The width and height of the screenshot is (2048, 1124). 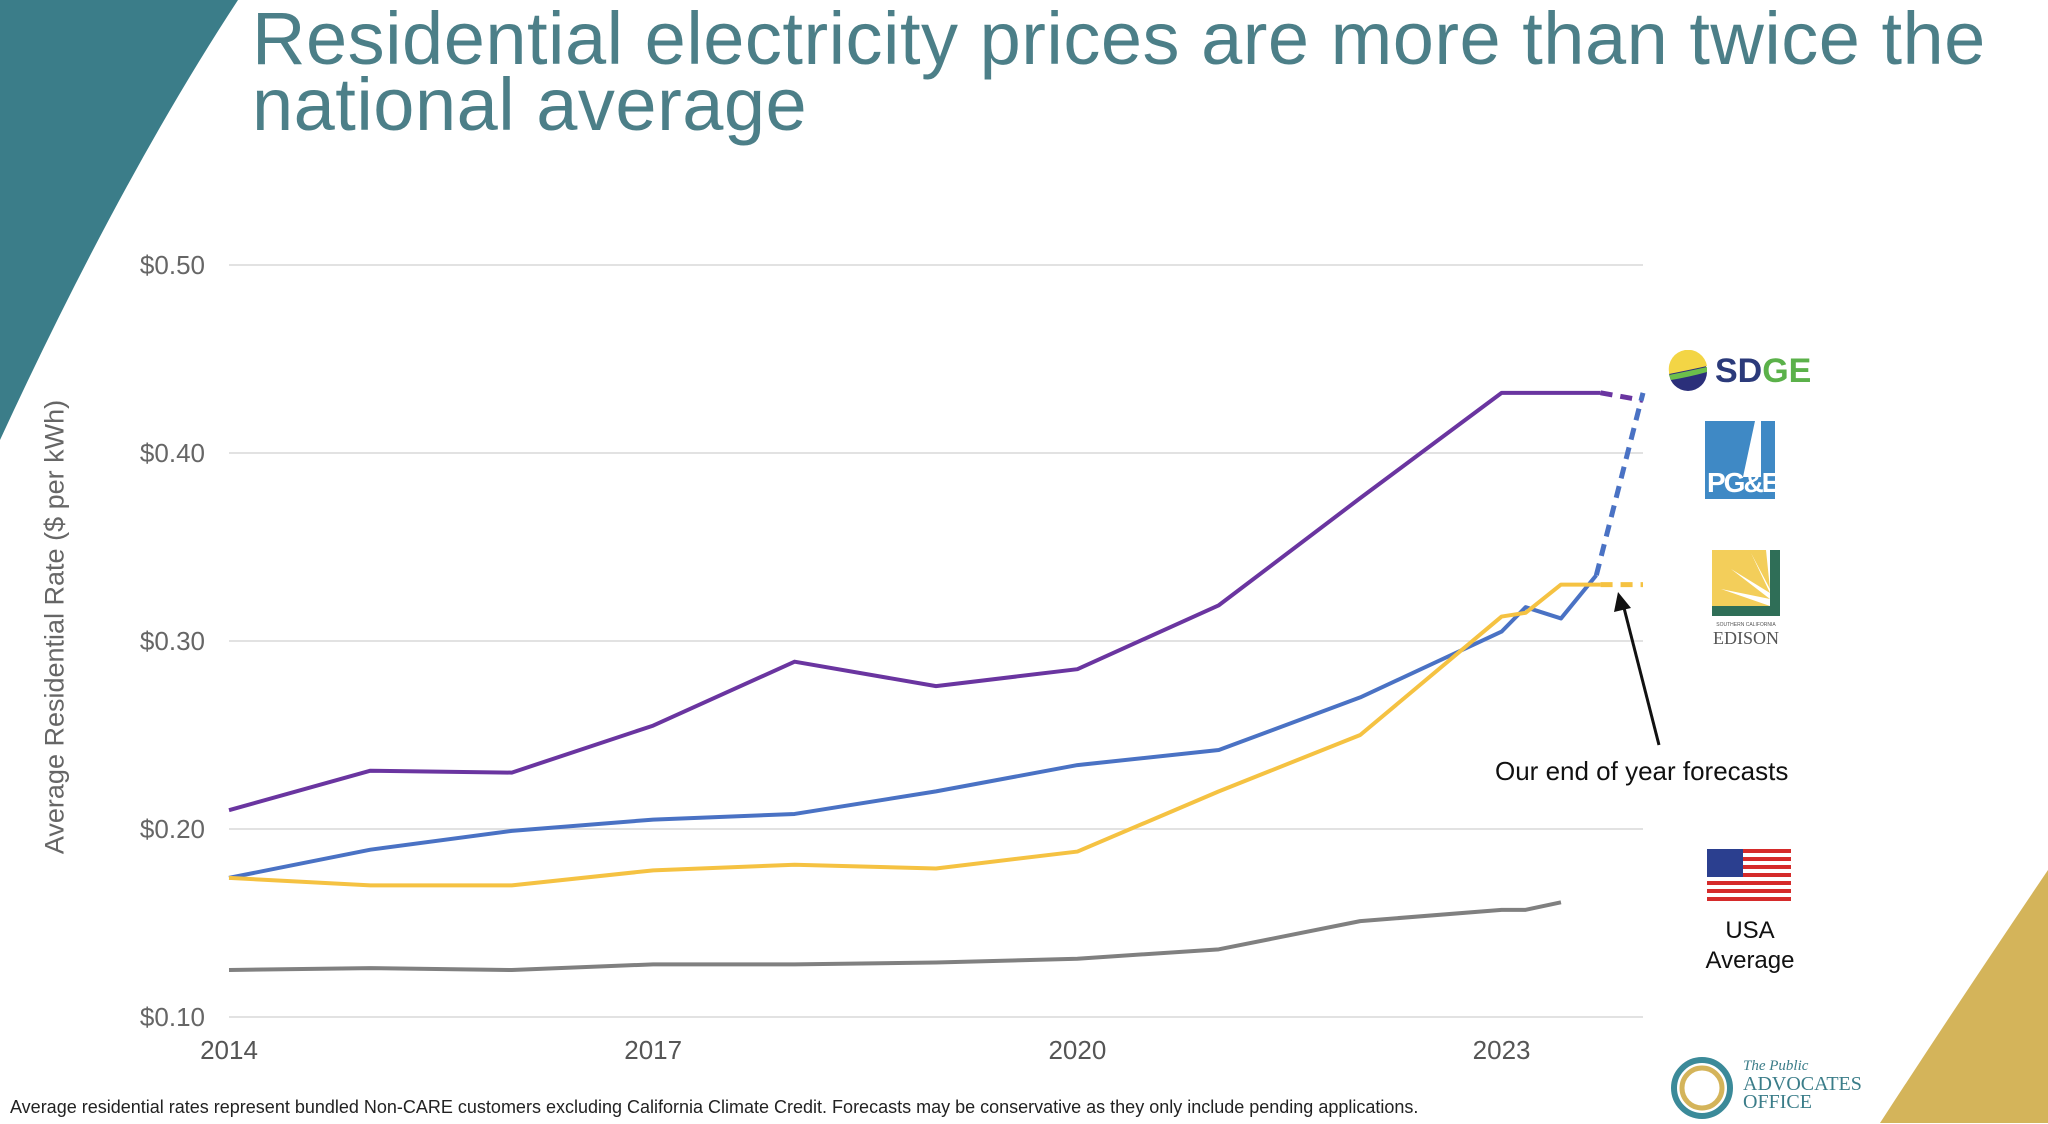 What do you see at coordinates (172, 265) in the screenshot?
I see `y-tick-label: $0.50` at bounding box center [172, 265].